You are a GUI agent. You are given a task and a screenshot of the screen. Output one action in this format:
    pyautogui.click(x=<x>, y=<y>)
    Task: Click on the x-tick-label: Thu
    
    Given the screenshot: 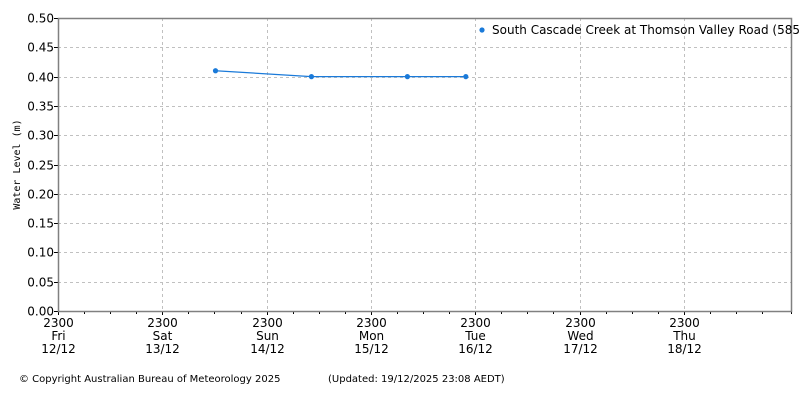 What is the action you would take?
    pyautogui.click(x=684, y=336)
    